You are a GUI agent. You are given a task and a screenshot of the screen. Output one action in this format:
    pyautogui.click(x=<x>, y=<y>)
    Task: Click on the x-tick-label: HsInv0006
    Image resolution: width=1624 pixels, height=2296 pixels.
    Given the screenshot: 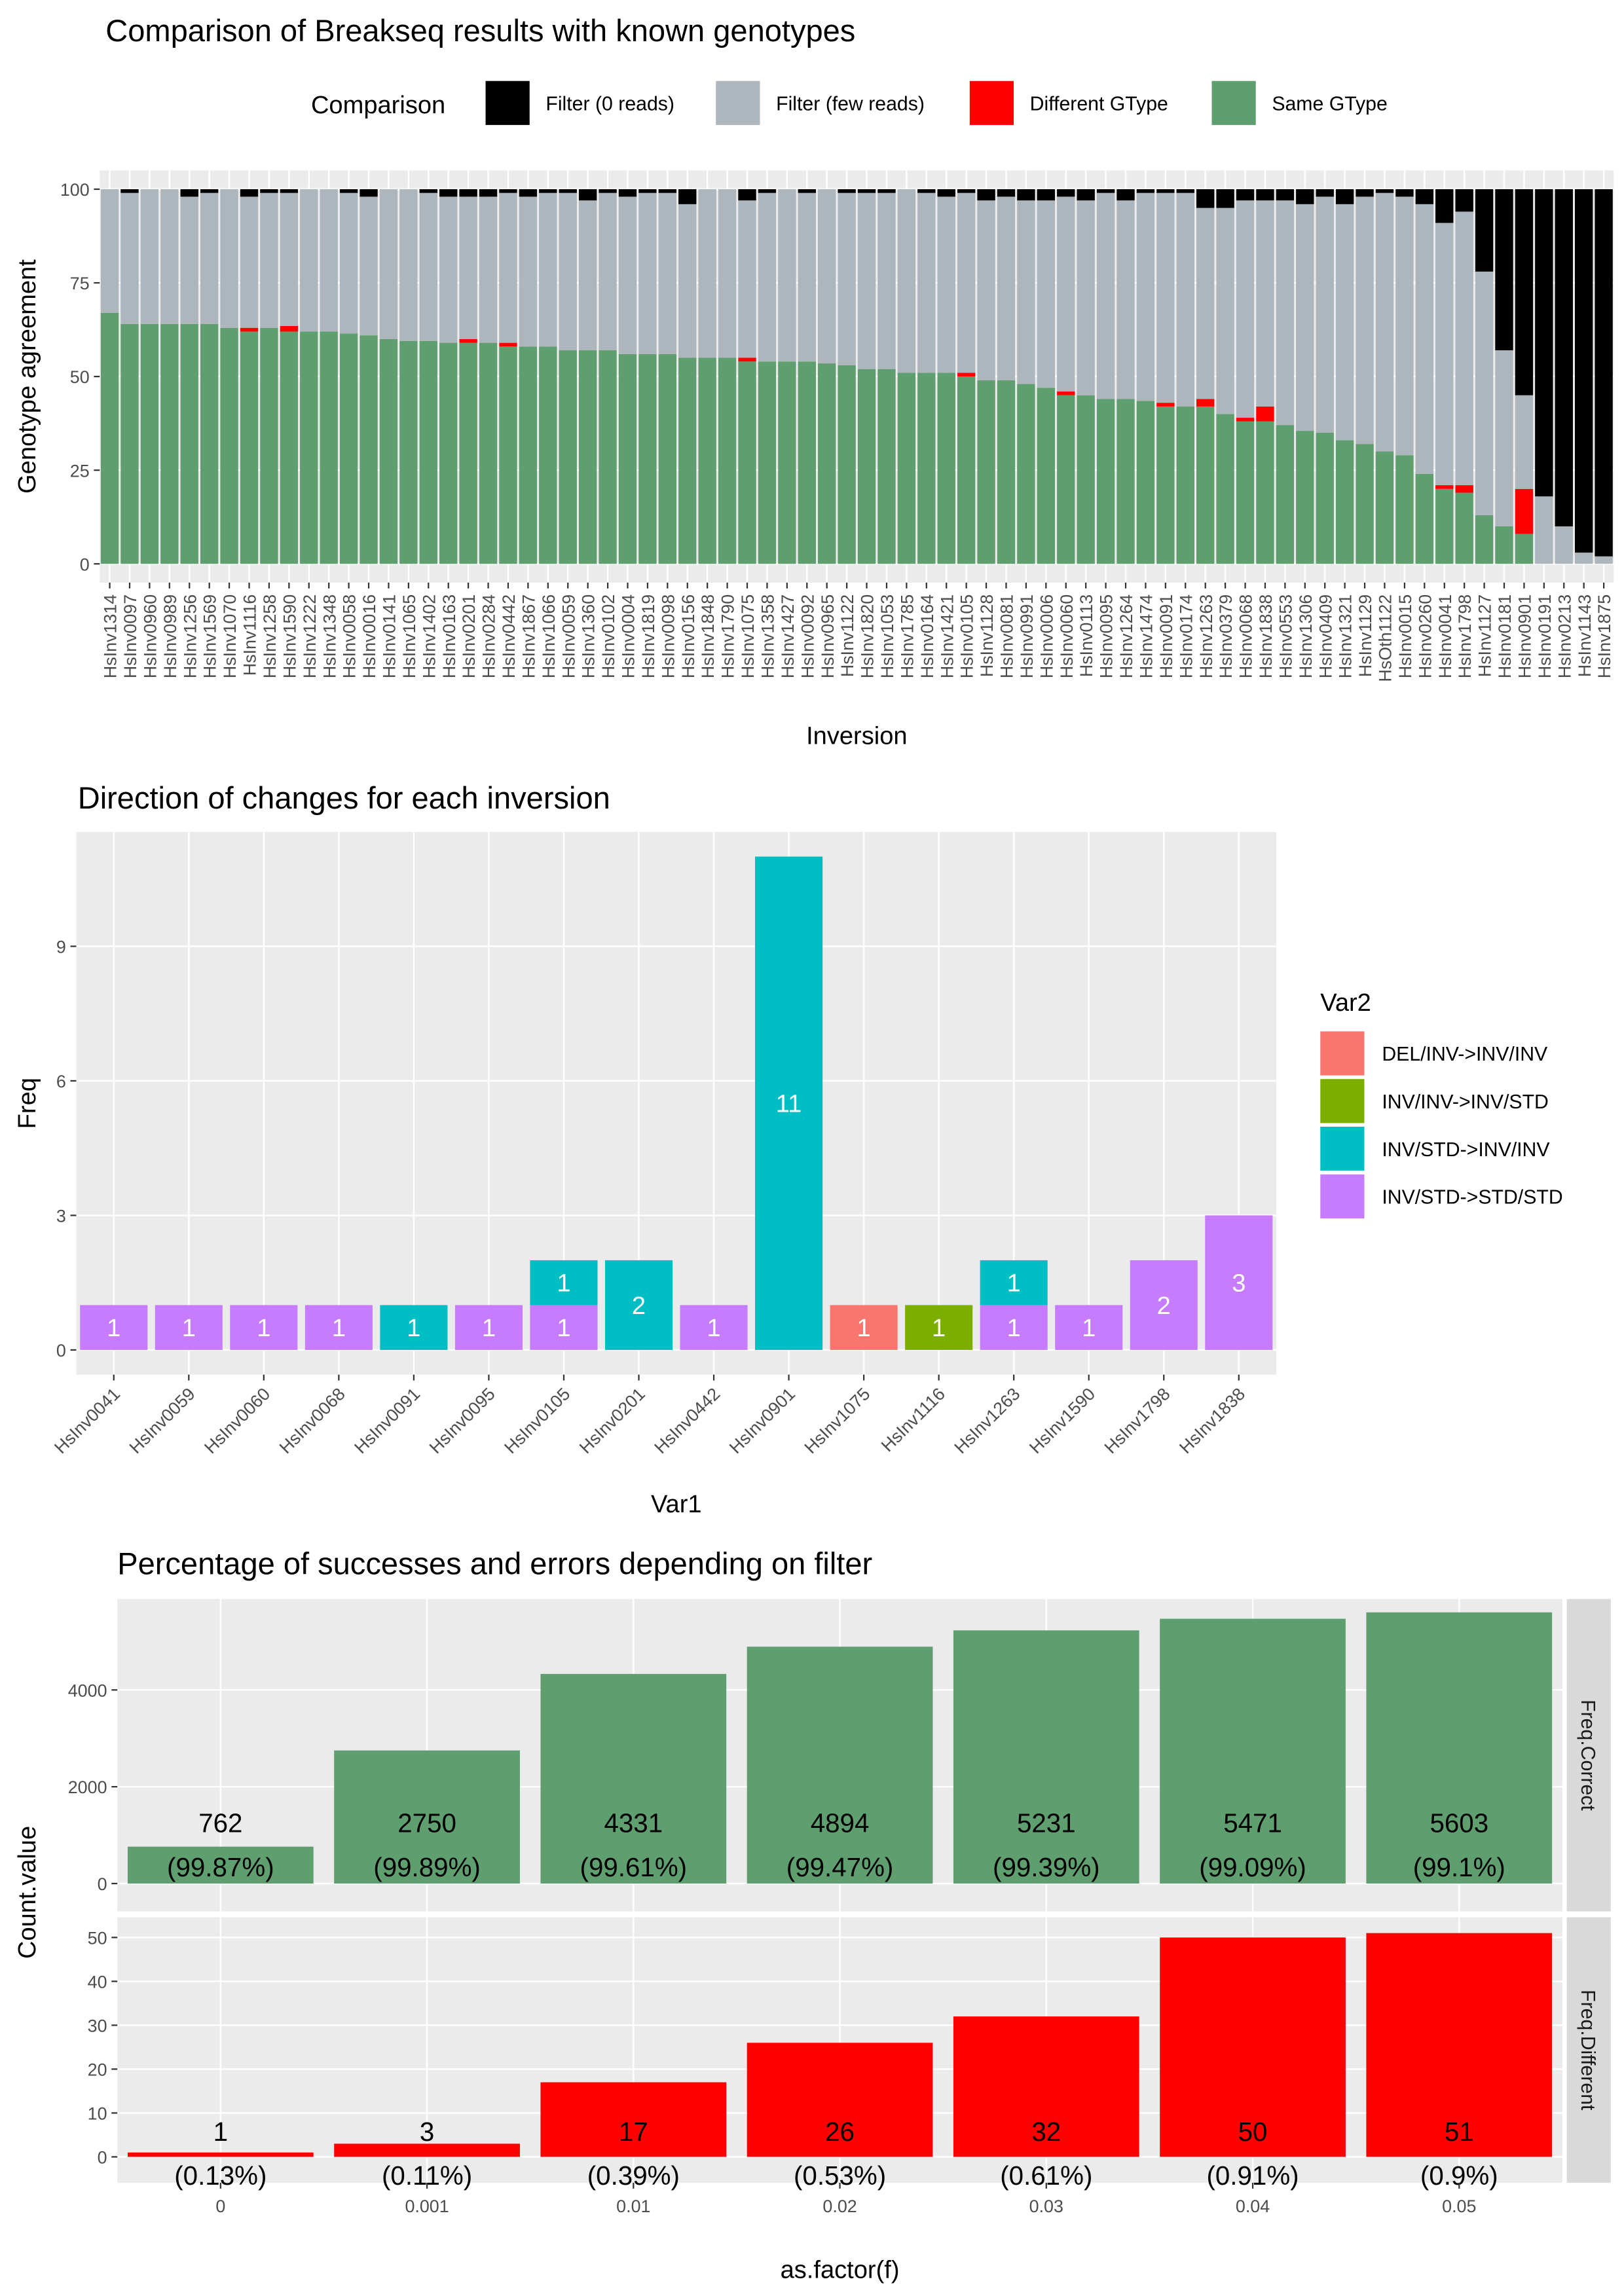 What is the action you would take?
    pyautogui.click(x=1046, y=636)
    